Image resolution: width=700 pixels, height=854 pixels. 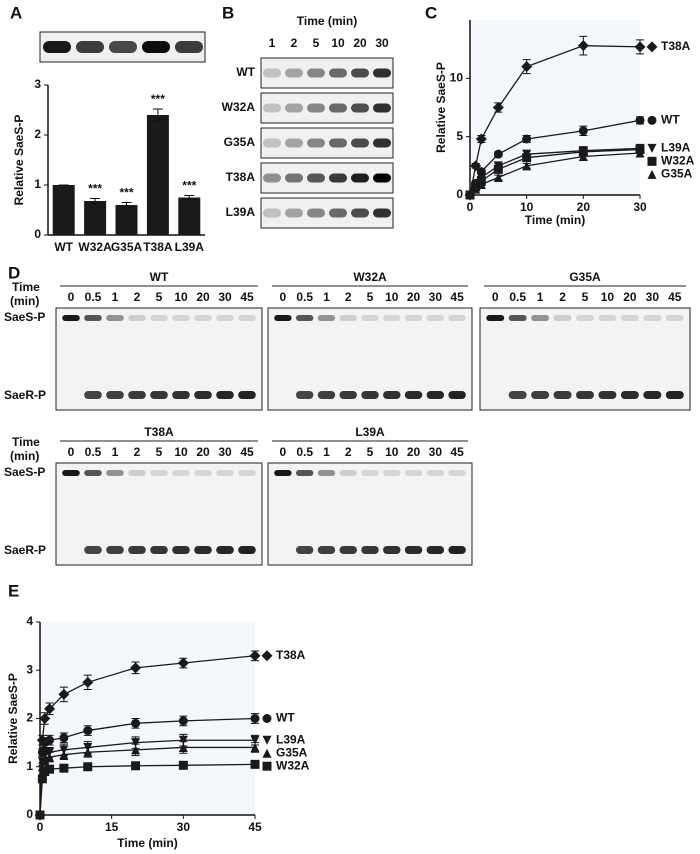 I want to click on band-label: SaeS-P, so click(x=24, y=472).